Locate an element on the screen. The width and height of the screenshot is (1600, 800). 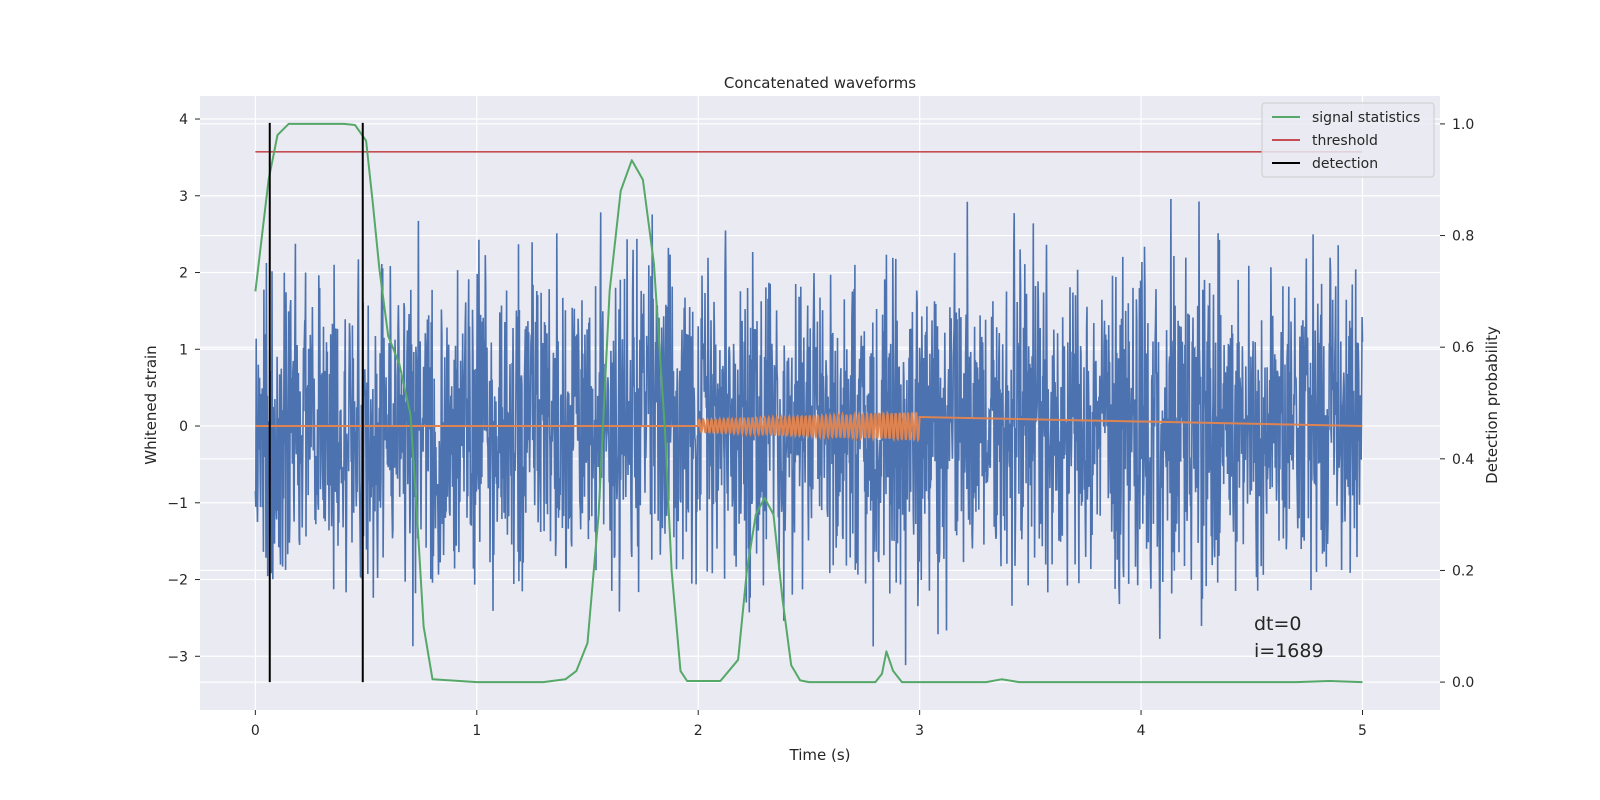
legend-label-0: signal statistics is located at coordinates (1366, 118).